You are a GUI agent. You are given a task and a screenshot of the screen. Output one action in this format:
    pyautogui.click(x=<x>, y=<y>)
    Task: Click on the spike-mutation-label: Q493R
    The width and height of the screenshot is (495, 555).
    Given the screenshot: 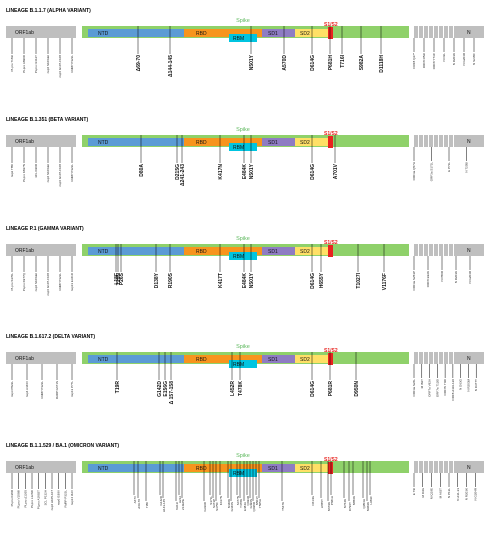 What is the action you would take?
    pyautogui.click(x=248, y=500)
    